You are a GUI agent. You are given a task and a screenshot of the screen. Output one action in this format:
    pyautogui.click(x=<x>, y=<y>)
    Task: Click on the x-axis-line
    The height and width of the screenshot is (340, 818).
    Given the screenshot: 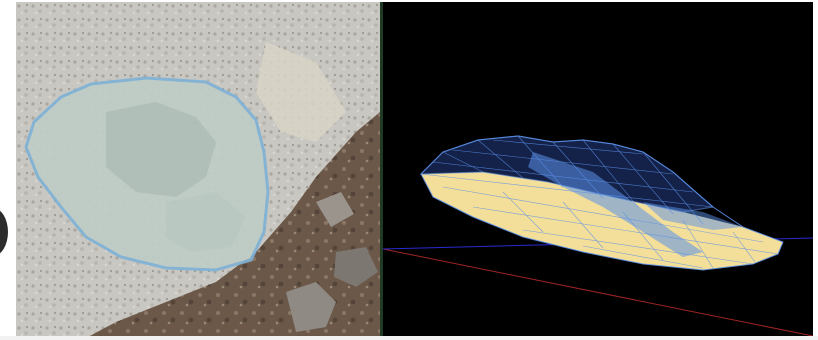 What is the action you would take?
    pyautogui.click(x=598, y=292)
    